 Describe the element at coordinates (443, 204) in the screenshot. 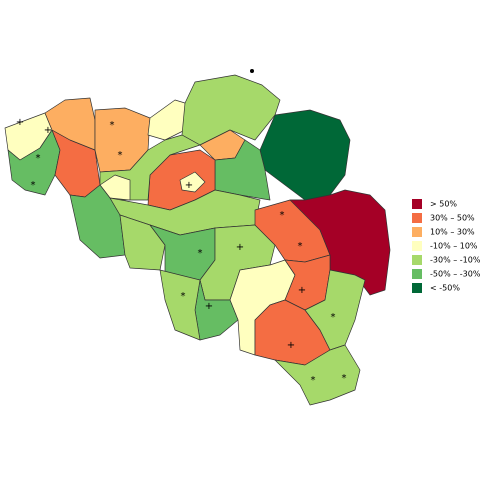

I see `legend-label: > 50%` at that location.